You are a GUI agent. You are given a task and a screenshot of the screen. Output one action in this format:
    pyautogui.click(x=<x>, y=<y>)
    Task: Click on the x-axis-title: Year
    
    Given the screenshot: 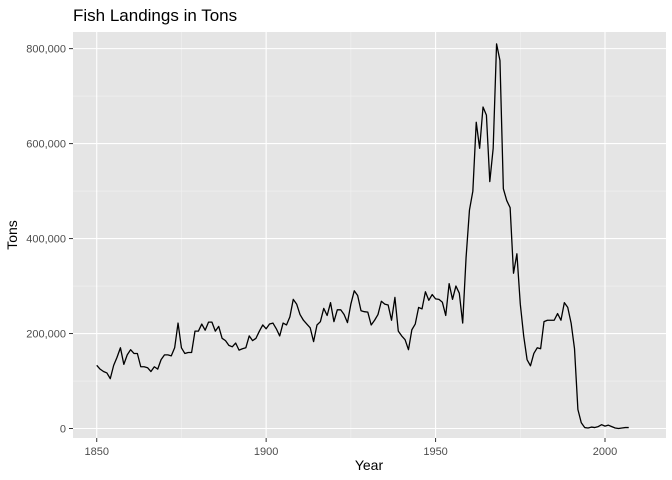 What is the action you would take?
    pyautogui.click(x=369, y=465)
    